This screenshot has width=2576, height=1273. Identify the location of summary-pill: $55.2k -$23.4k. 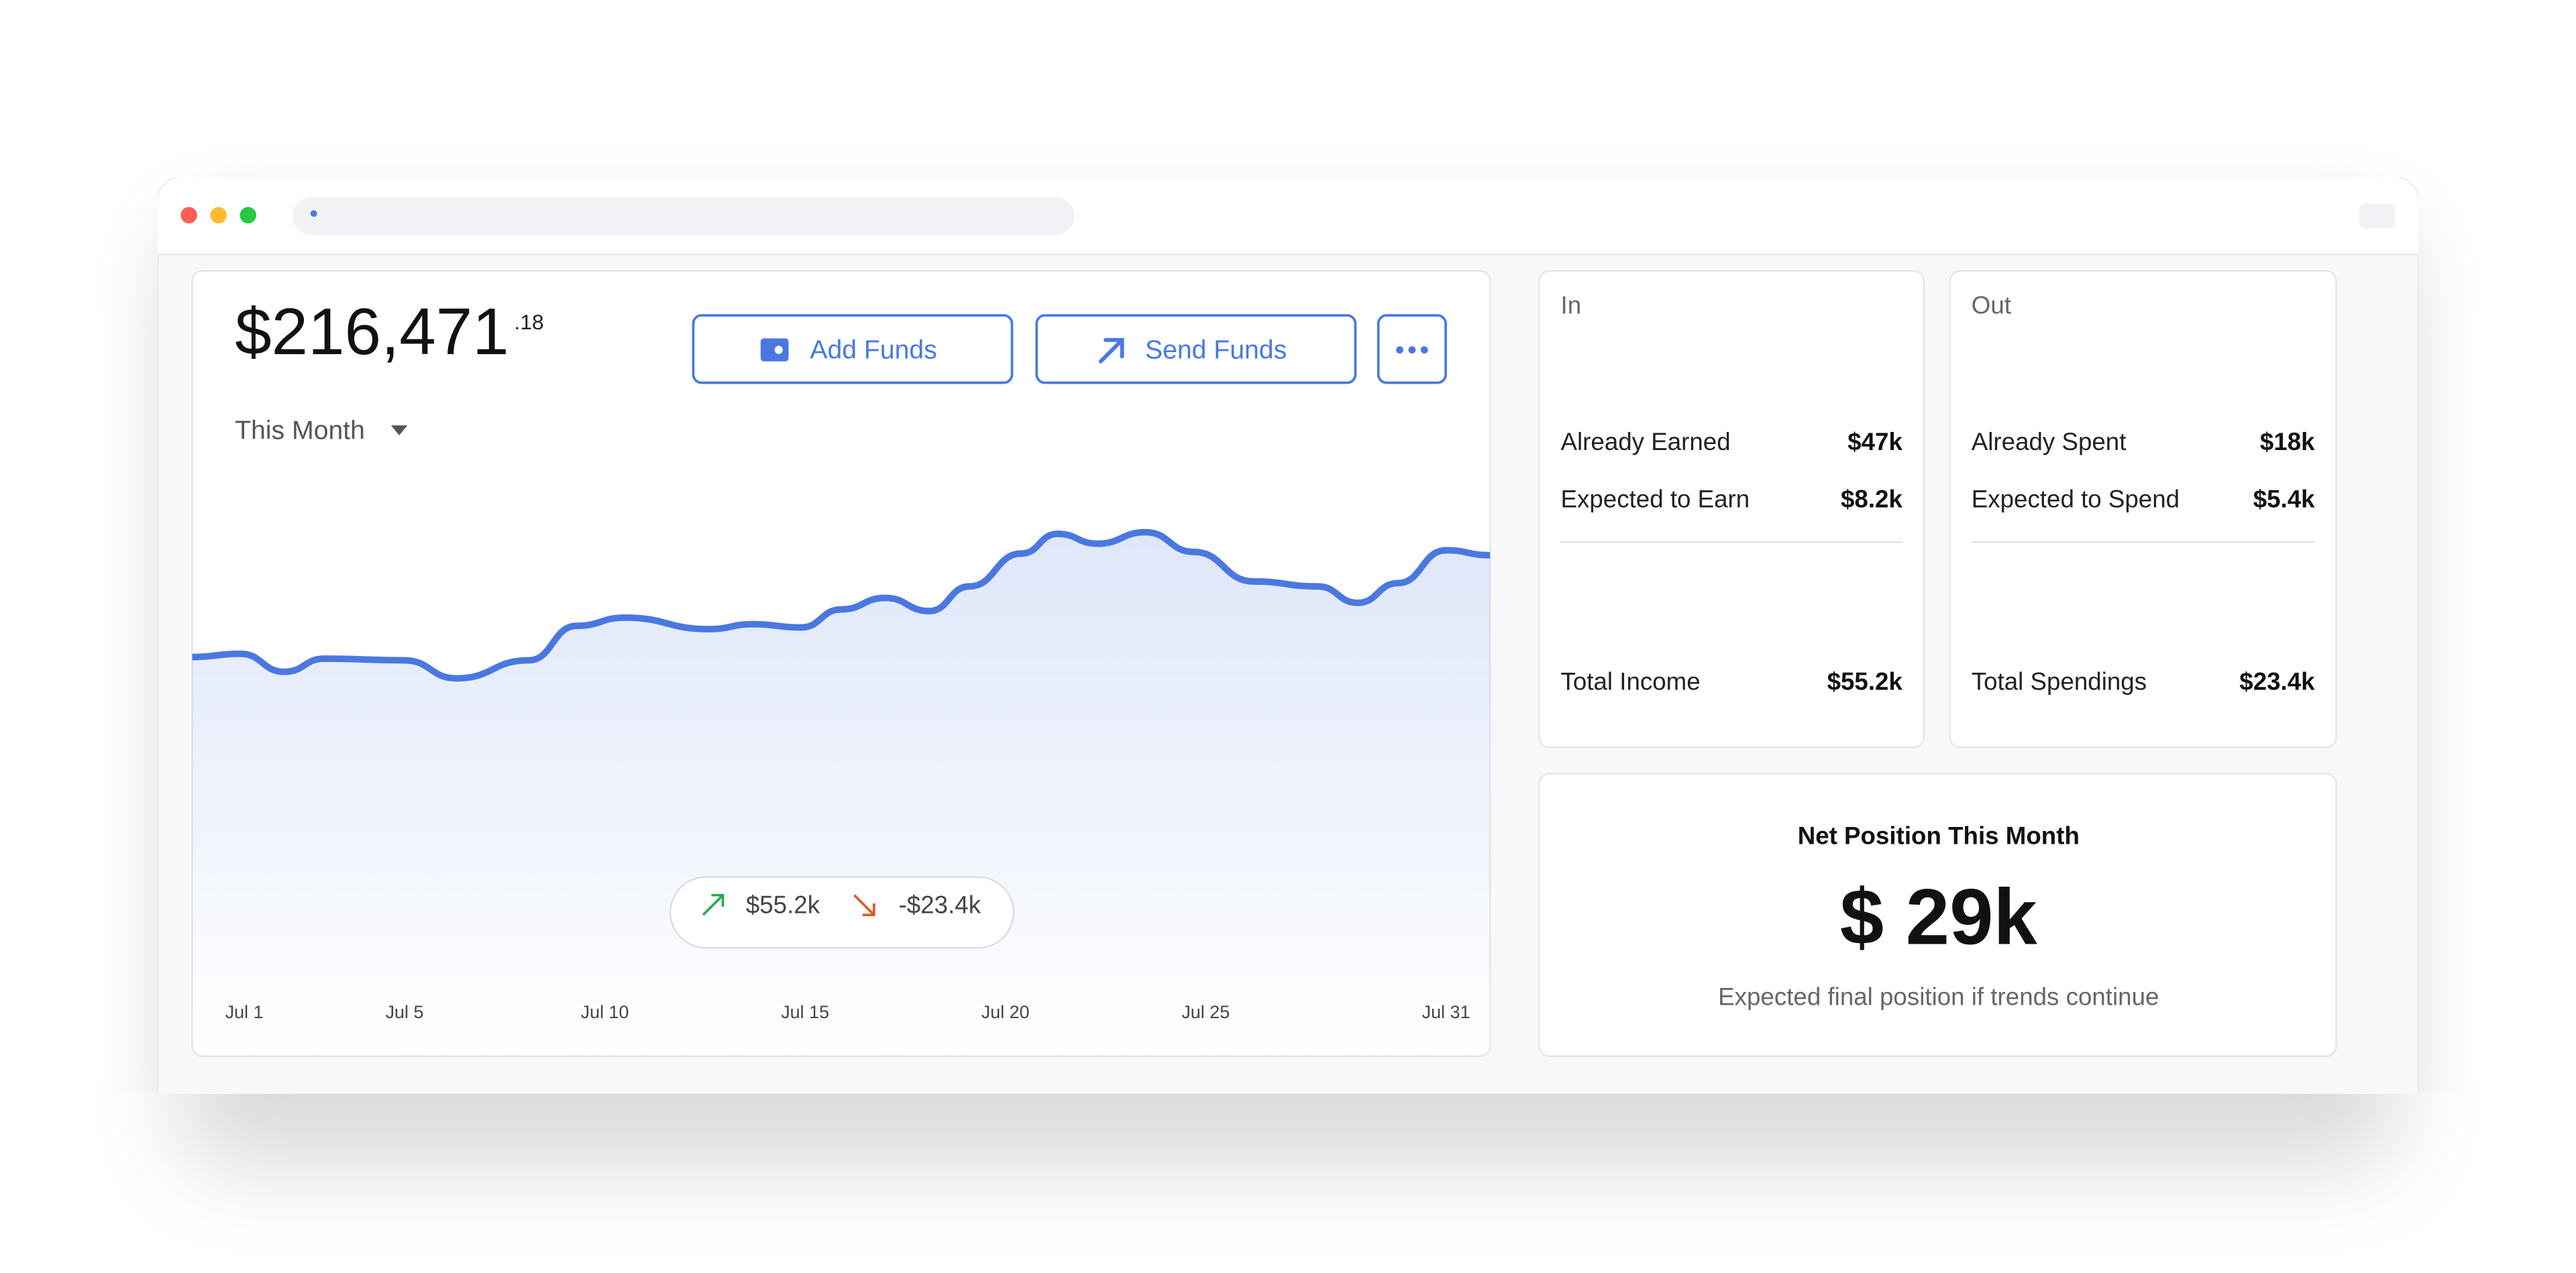
(842, 912).